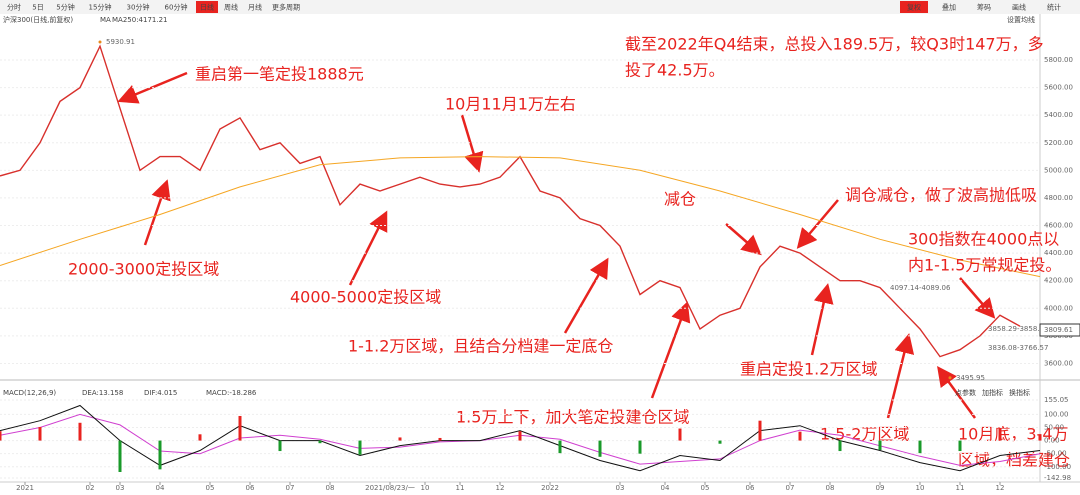 The width and height of the screenshot is (1080, 495). Describe the element at coordinates (983, 239) in the screenshot. I see `annotation: 300指数在4000点以` at that location.